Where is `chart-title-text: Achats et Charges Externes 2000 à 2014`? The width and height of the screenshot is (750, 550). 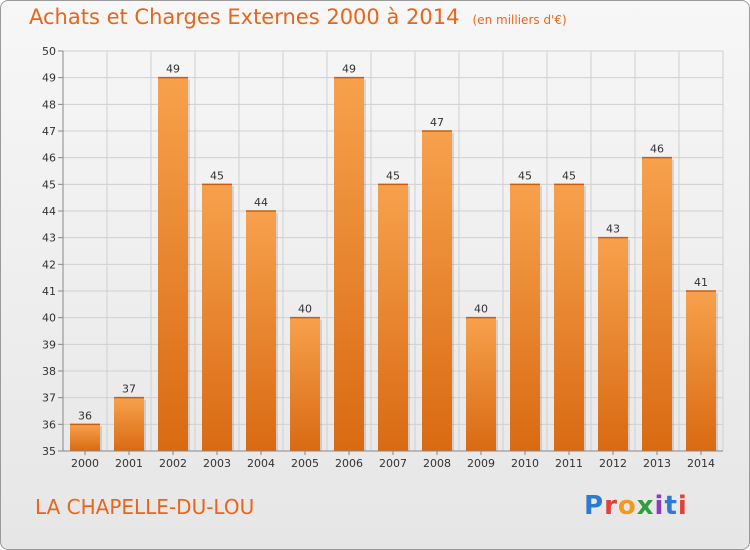 chart-title-text: Achats et Charges Externes 2000 à 2014 is located at coordinates (244, 17).